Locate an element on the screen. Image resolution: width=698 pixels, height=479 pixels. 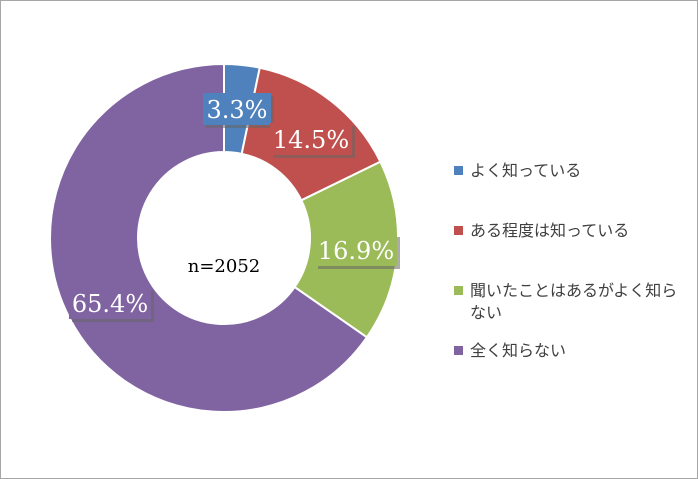
data-label: 3.3% is located at coordinates (238, 110).